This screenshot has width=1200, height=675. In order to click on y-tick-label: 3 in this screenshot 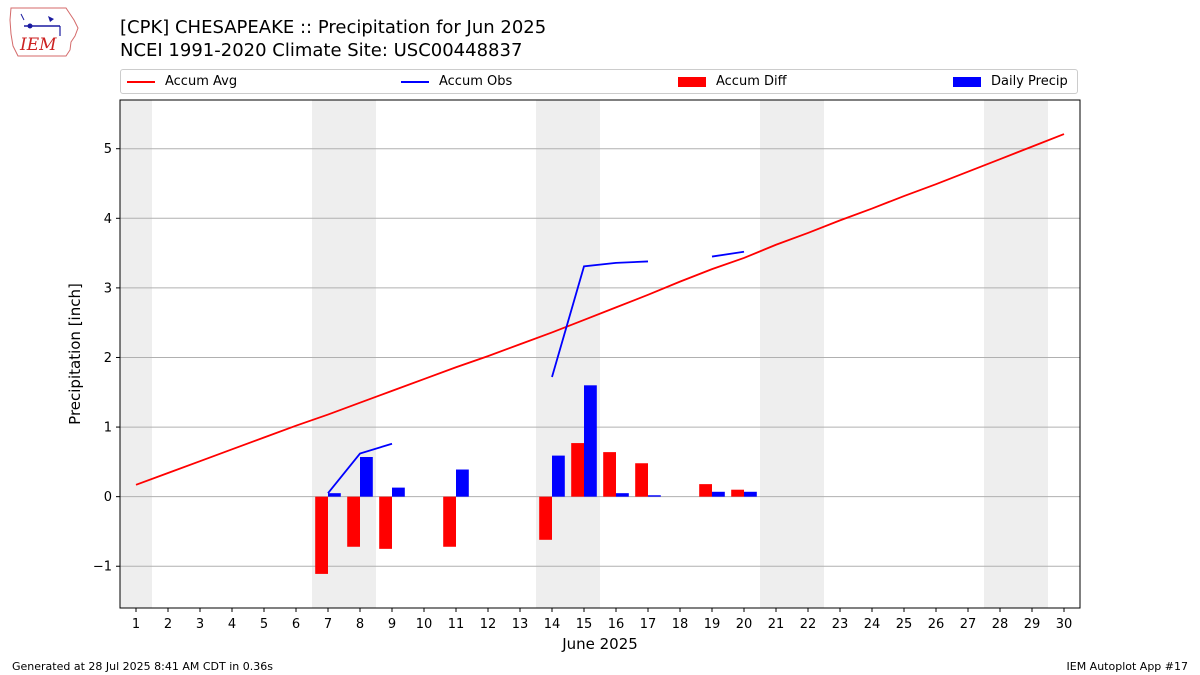, I will do `click(108, 288)`.